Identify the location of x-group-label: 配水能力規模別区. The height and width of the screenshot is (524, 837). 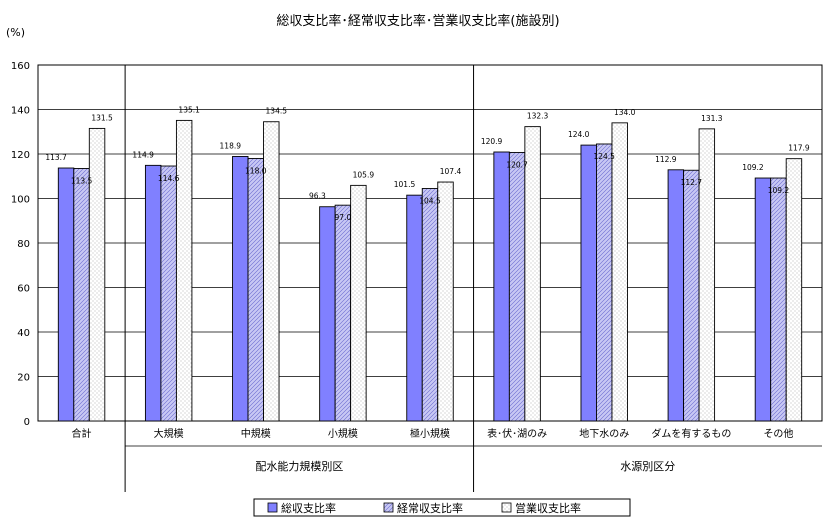
(299, 466).